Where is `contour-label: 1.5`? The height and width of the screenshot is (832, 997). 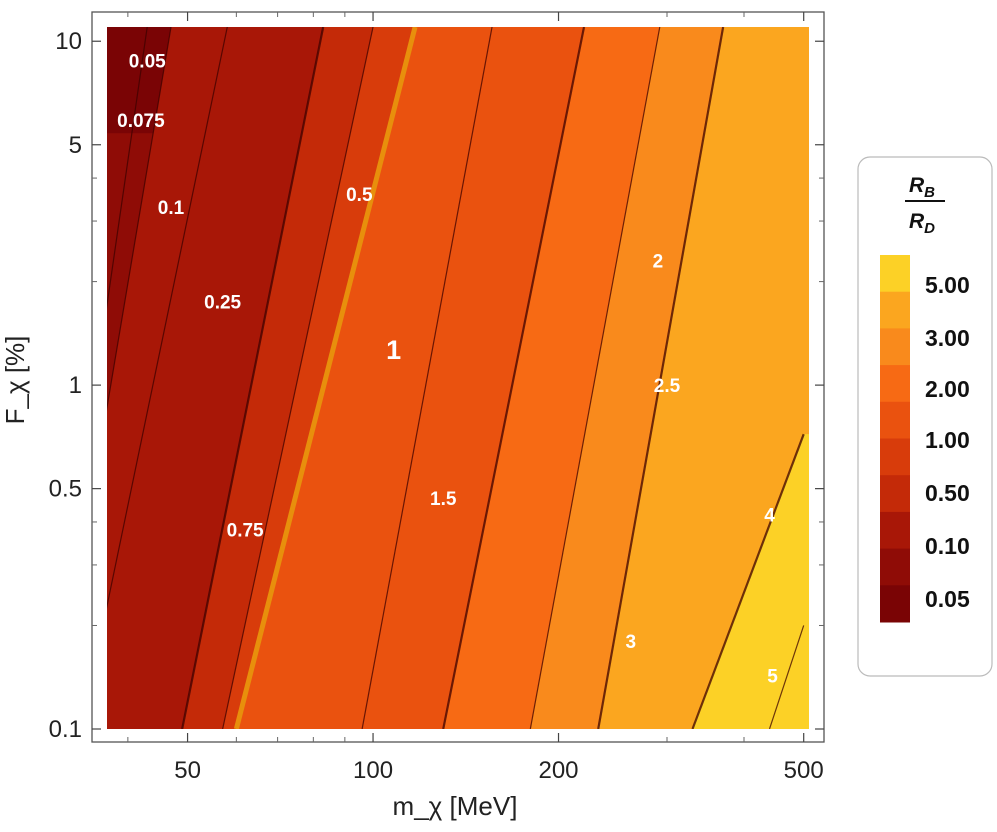
contour-label: 1.5 is located at coordinates (443, 499).